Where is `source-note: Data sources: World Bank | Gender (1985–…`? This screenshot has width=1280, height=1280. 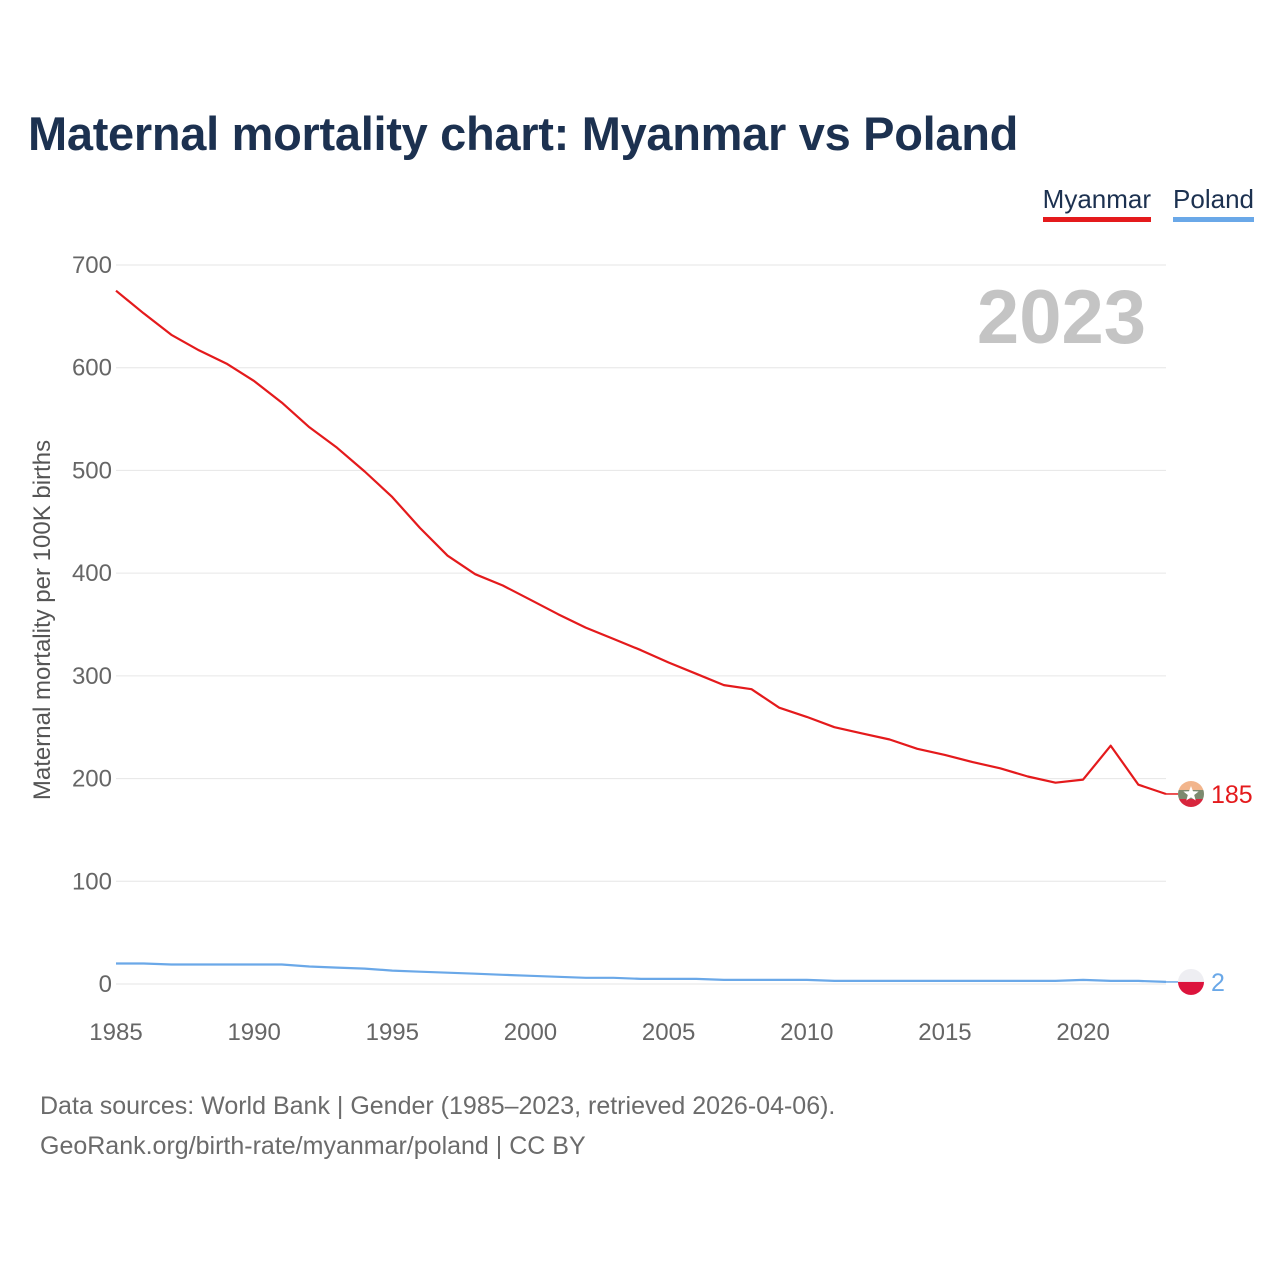 source-note: Data sources: World Bank | Gender (1985–… is located at coordinates (437, 1126).